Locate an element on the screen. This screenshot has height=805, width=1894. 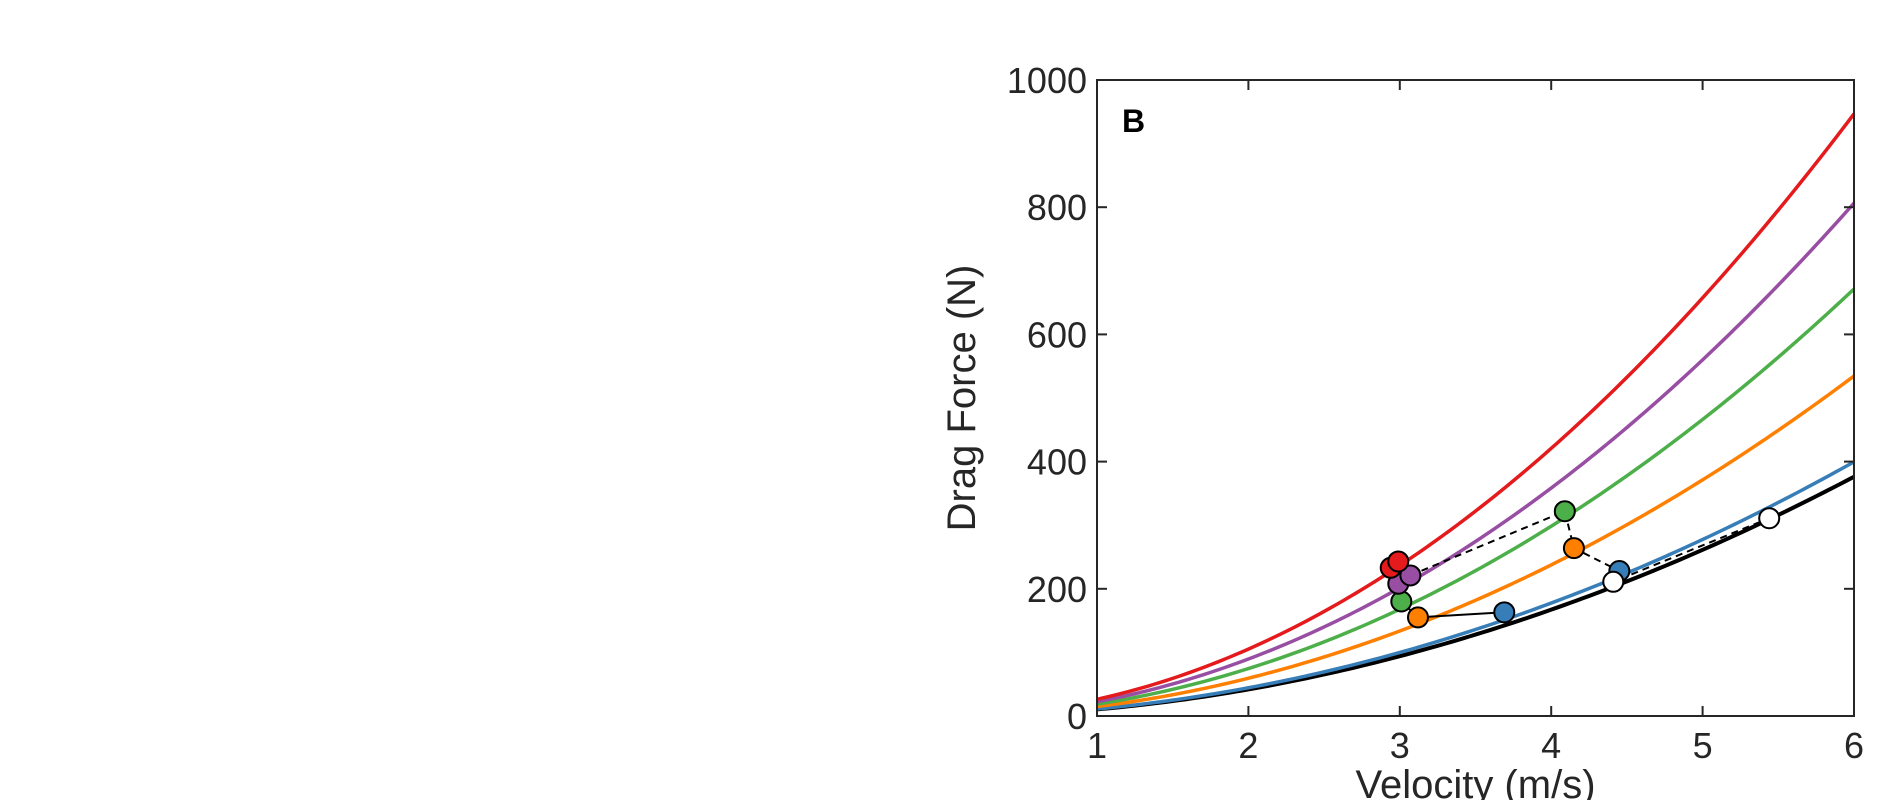
y-tick-label: 1000 is located at coordinates (1047, 80).